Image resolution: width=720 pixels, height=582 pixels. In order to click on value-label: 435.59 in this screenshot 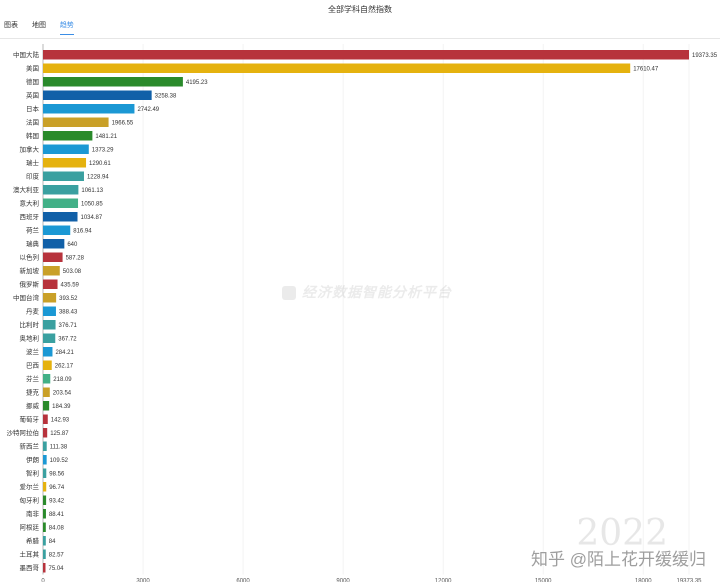, I will do `click(70, 285)`.